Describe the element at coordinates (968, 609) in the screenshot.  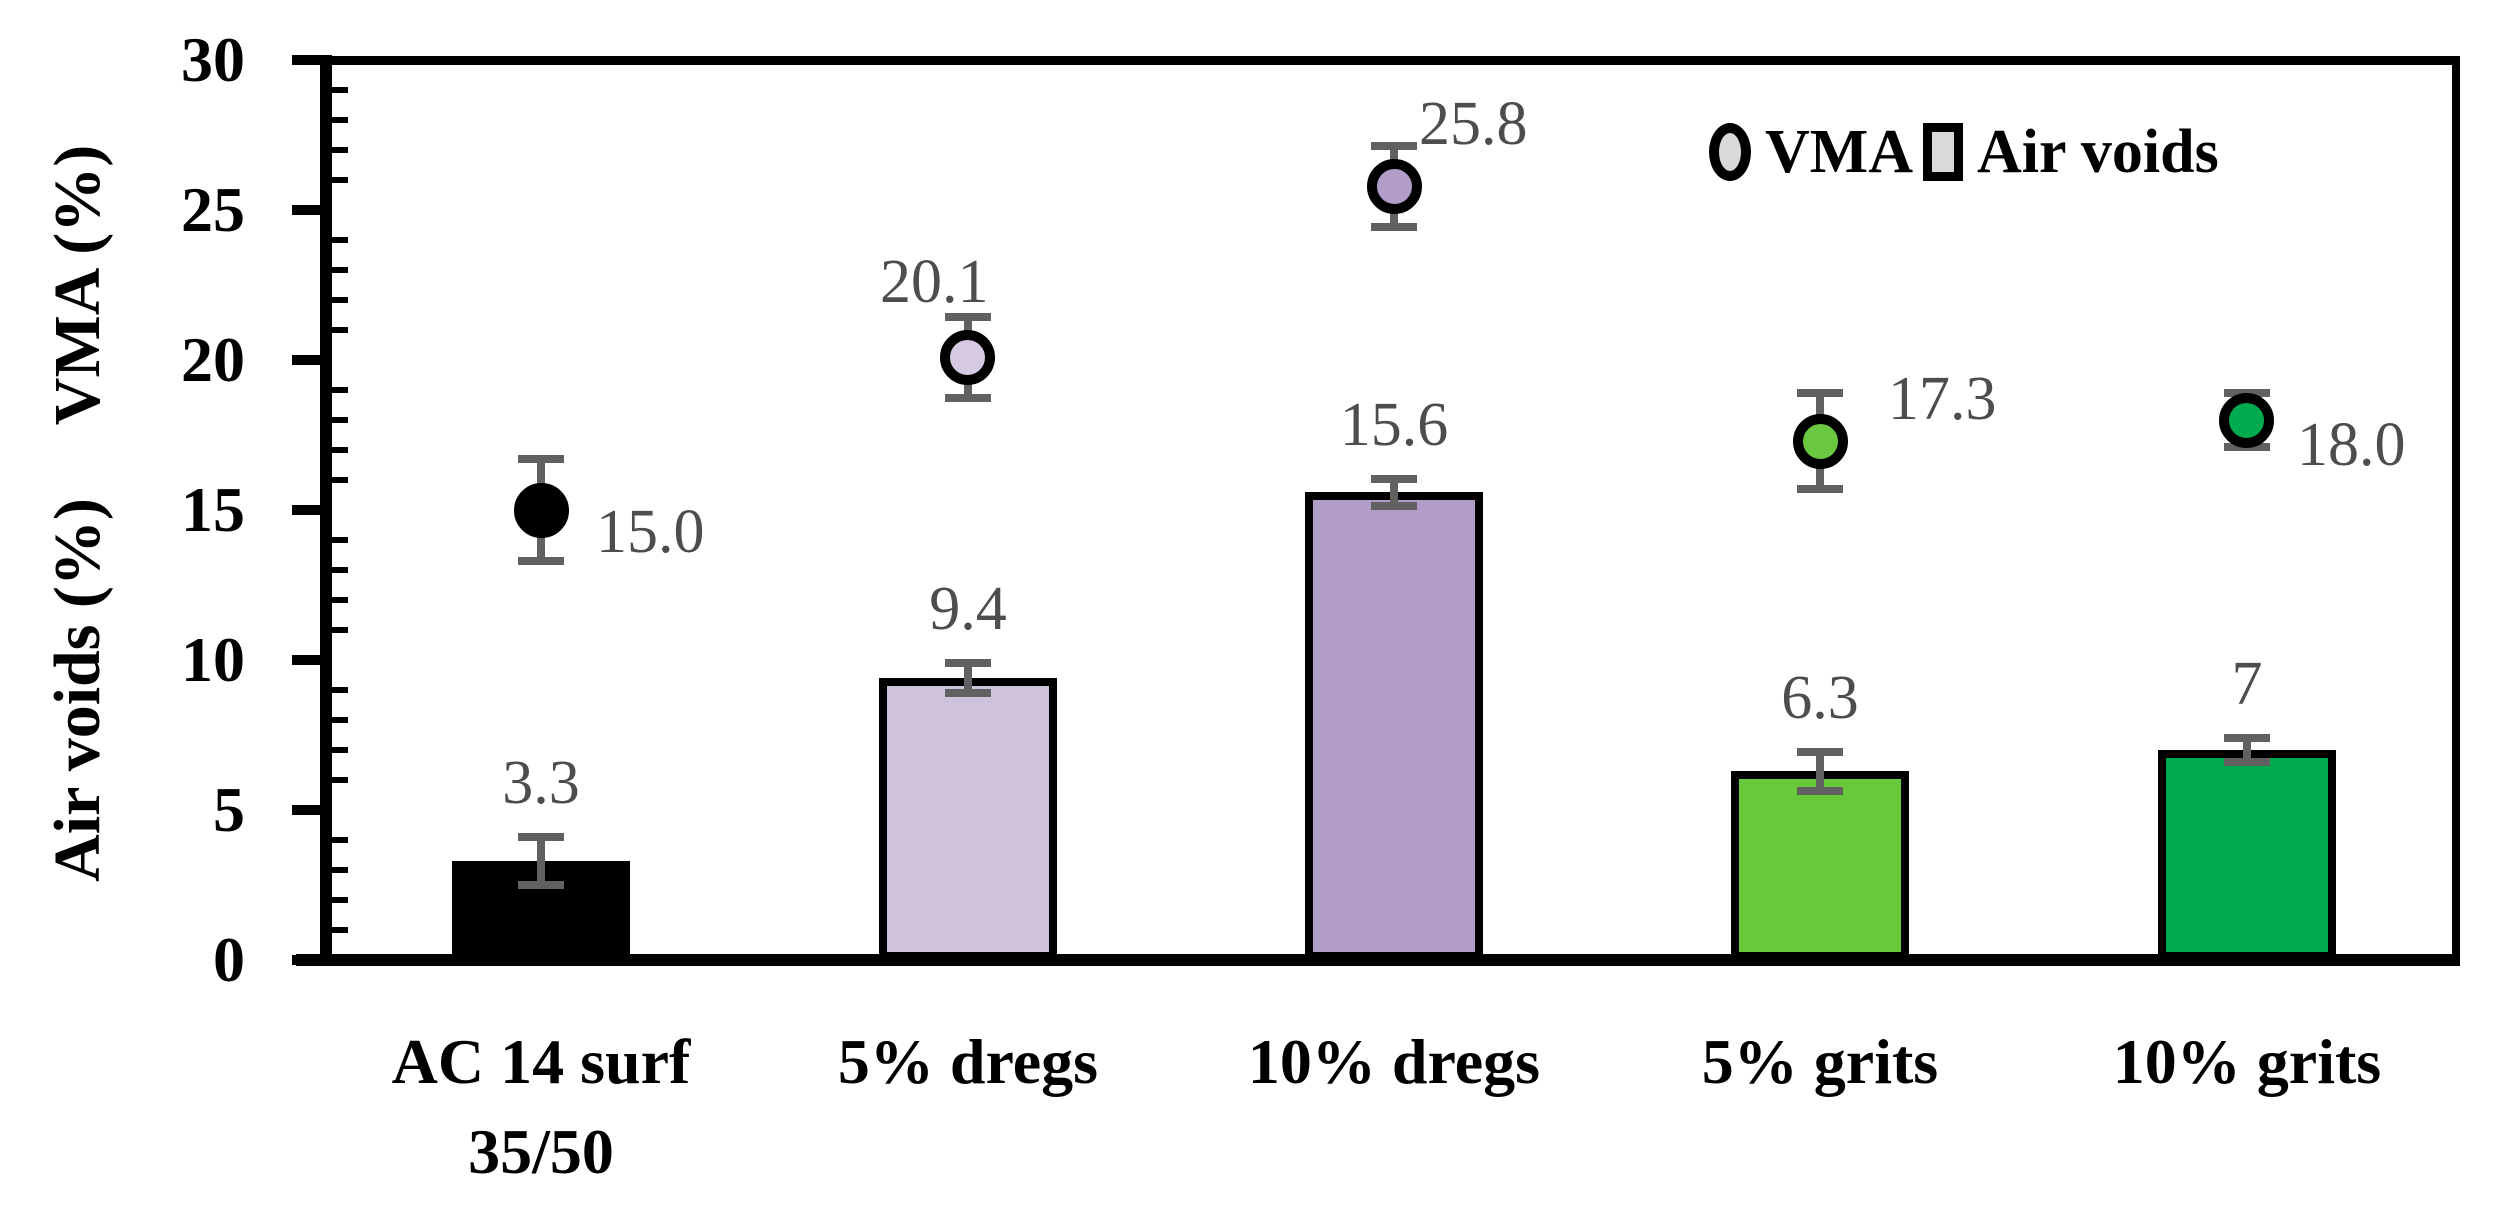
I see `bar-value-label: 9.4` at that location.